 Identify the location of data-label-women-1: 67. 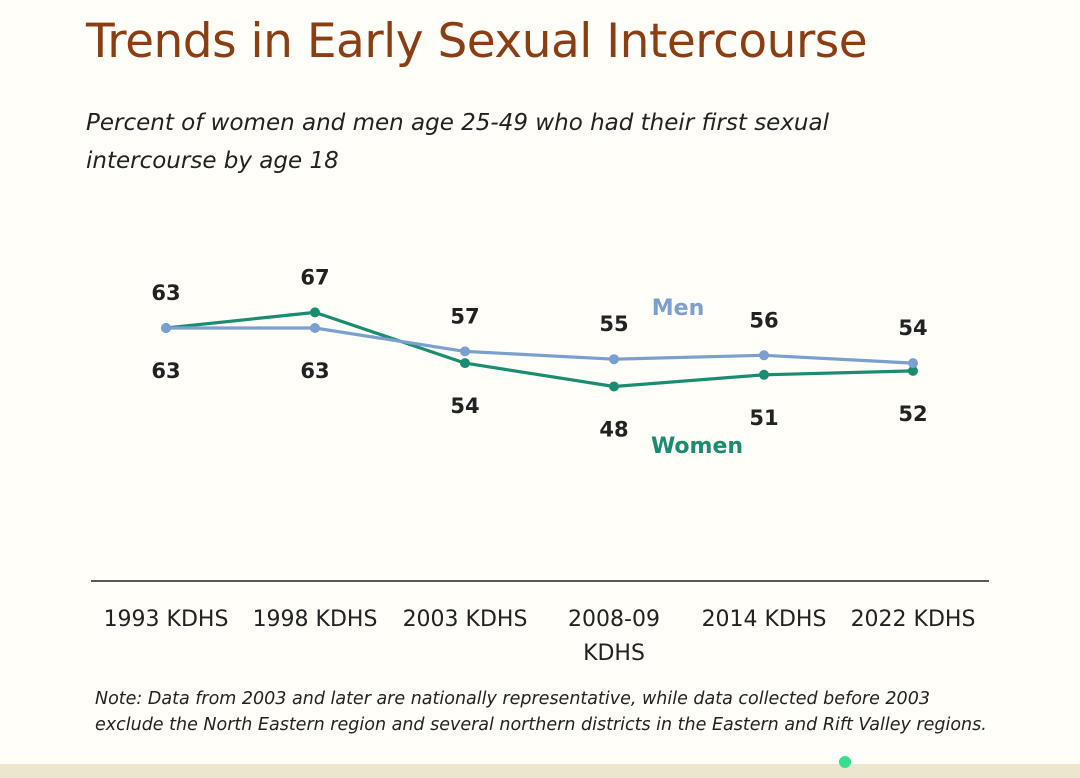
(314, 277).